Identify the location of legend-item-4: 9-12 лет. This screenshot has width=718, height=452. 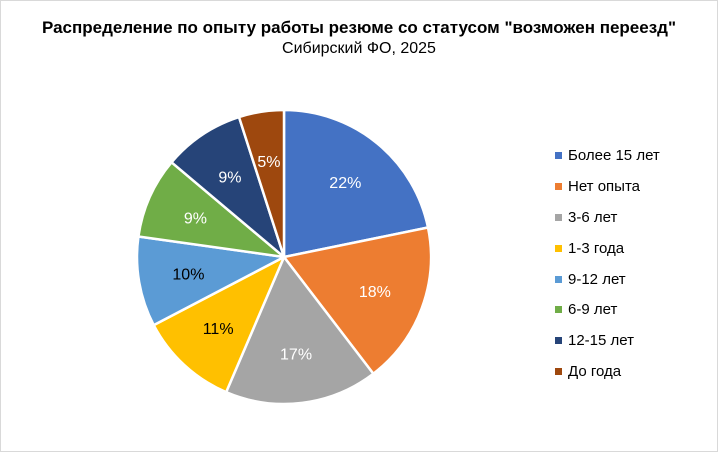
(607, 279).